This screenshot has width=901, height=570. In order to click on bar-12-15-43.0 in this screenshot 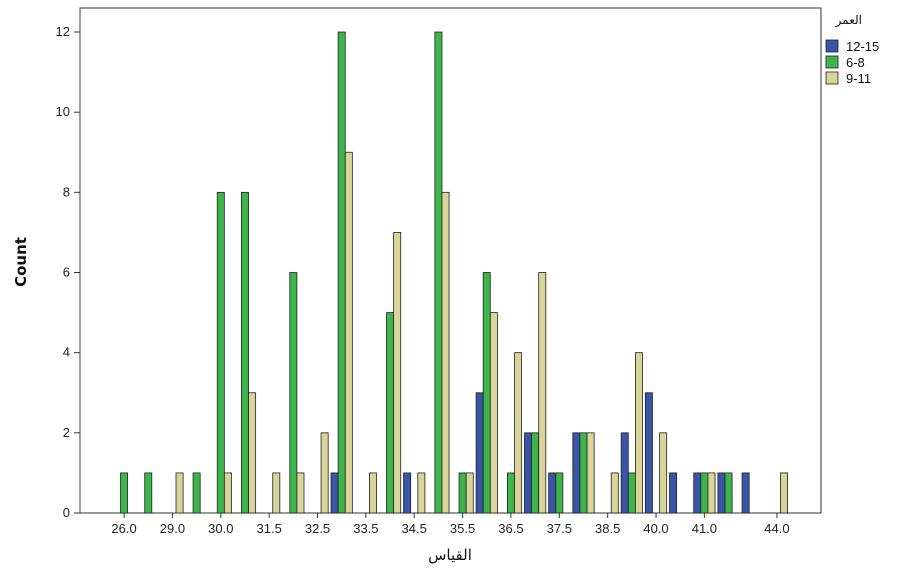, I will do `click(745, 493)`.